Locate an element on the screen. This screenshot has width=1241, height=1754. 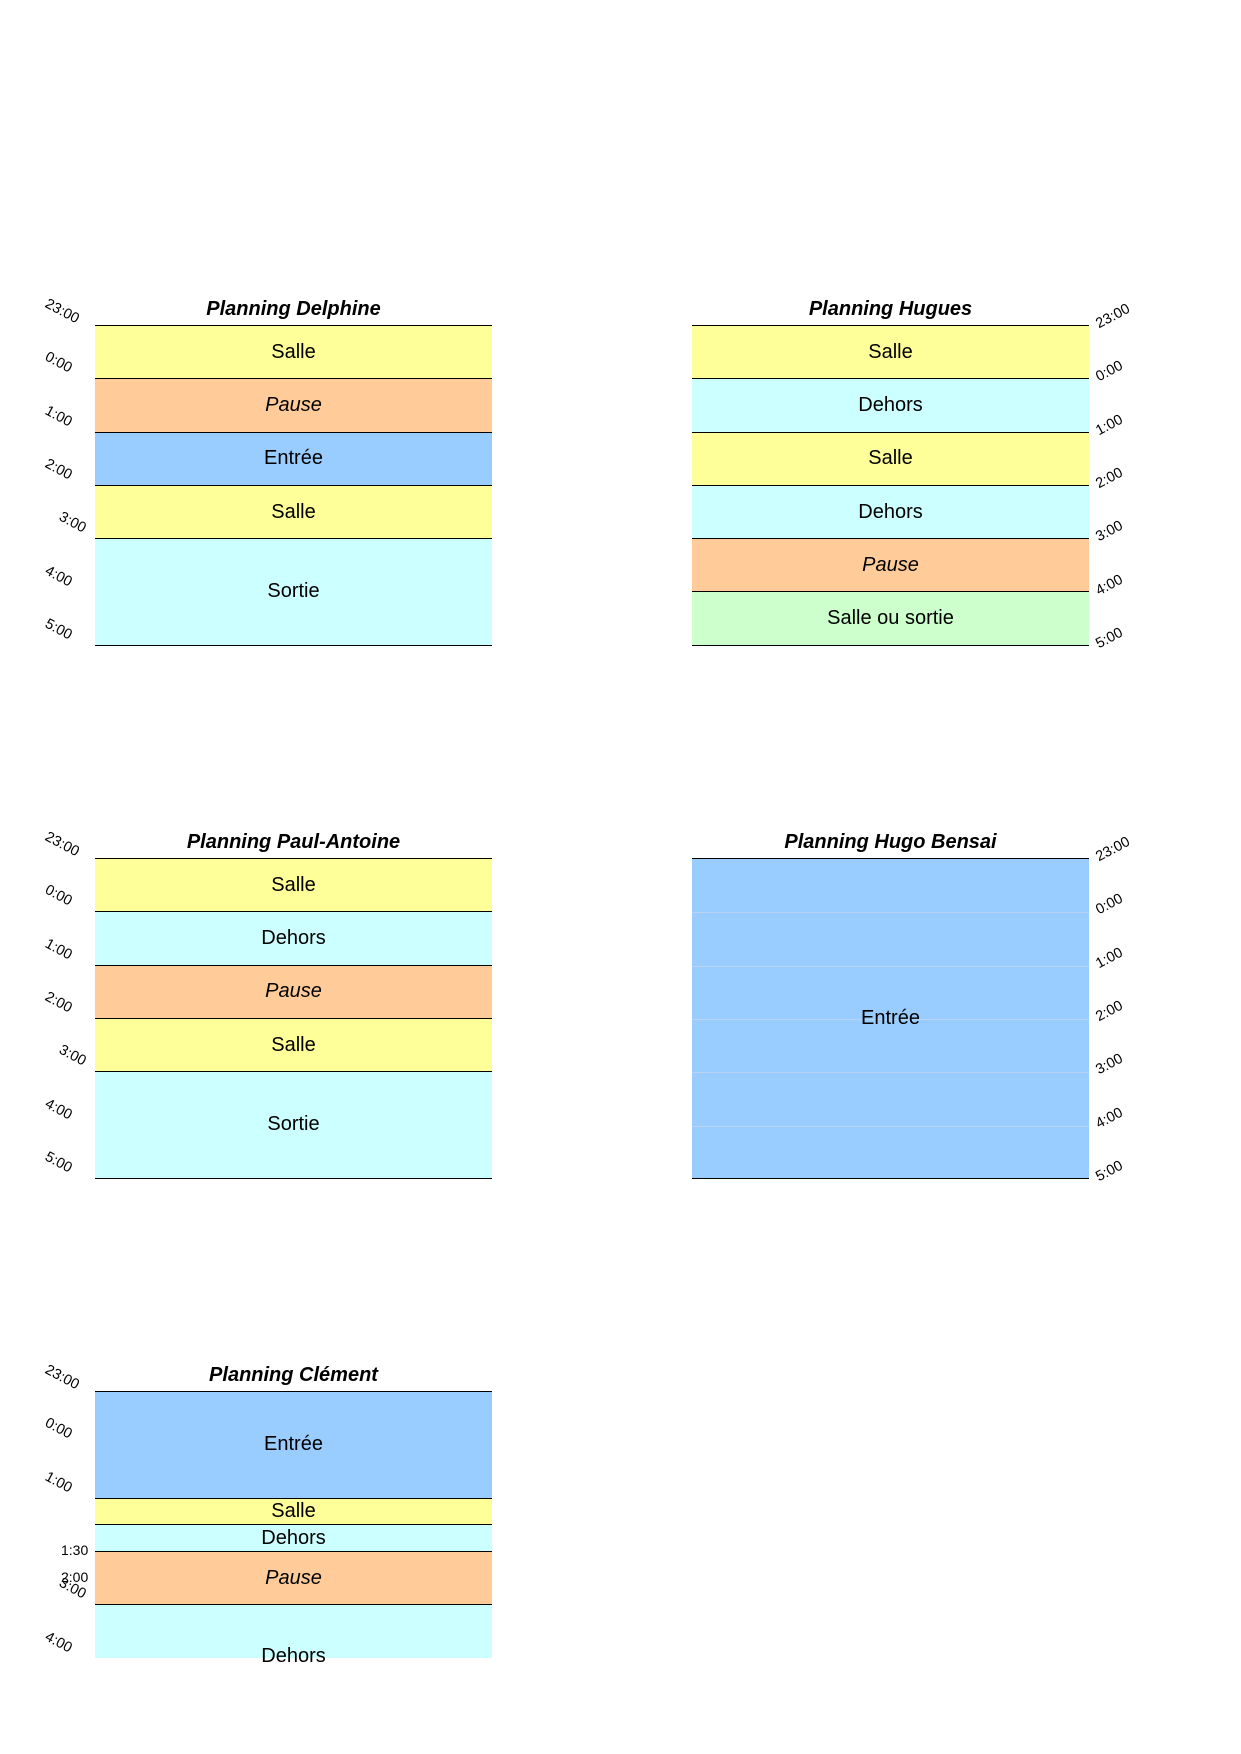
planning-grid: Salle Dehors Pause Salle Sortie is located at coordinates (293, 1018).